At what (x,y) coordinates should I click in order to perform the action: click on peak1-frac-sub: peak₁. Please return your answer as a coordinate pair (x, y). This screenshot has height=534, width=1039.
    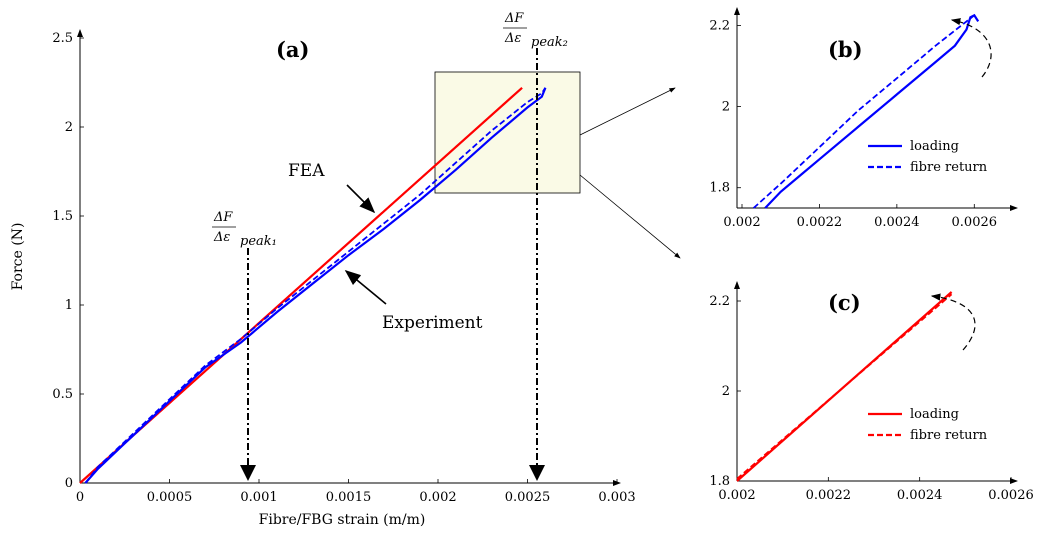
    Looking at the image, I should click on (258, 241).